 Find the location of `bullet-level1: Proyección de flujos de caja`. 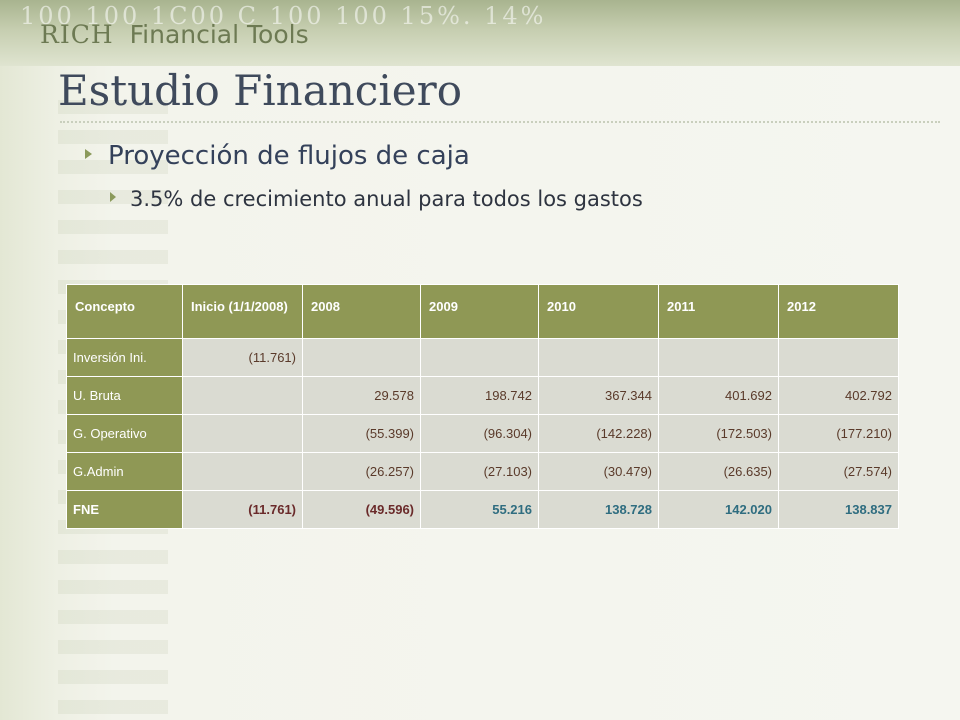

bullet-level1: Proyección de flujos de caja is located at coordinates (277, 156).